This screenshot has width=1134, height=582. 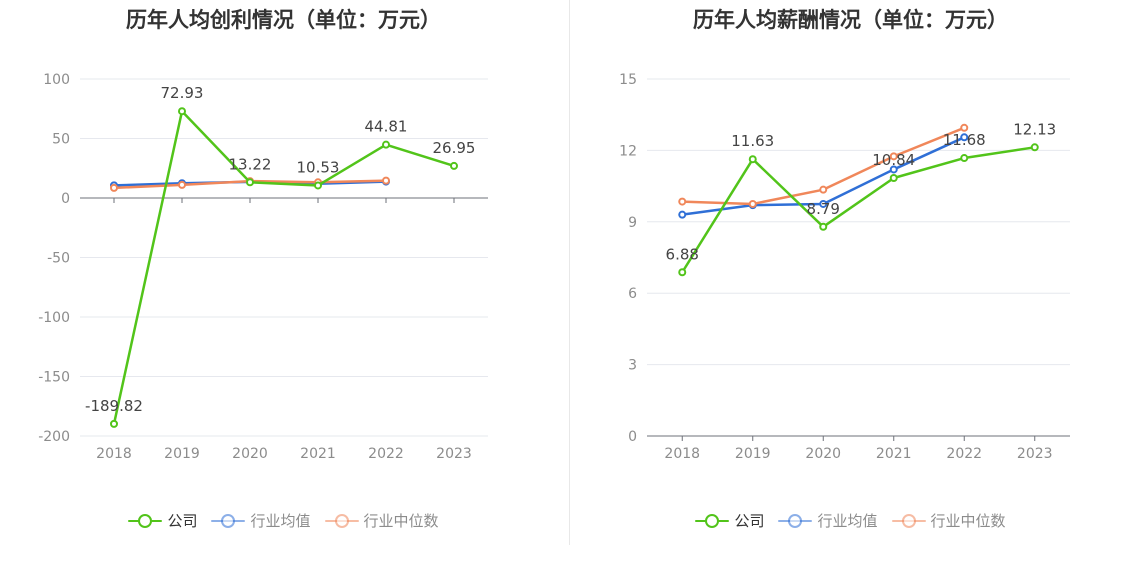 I want to click on profit-chart-title: 历年人均创利情况（单位：万元）, so click(x=283, y=20).